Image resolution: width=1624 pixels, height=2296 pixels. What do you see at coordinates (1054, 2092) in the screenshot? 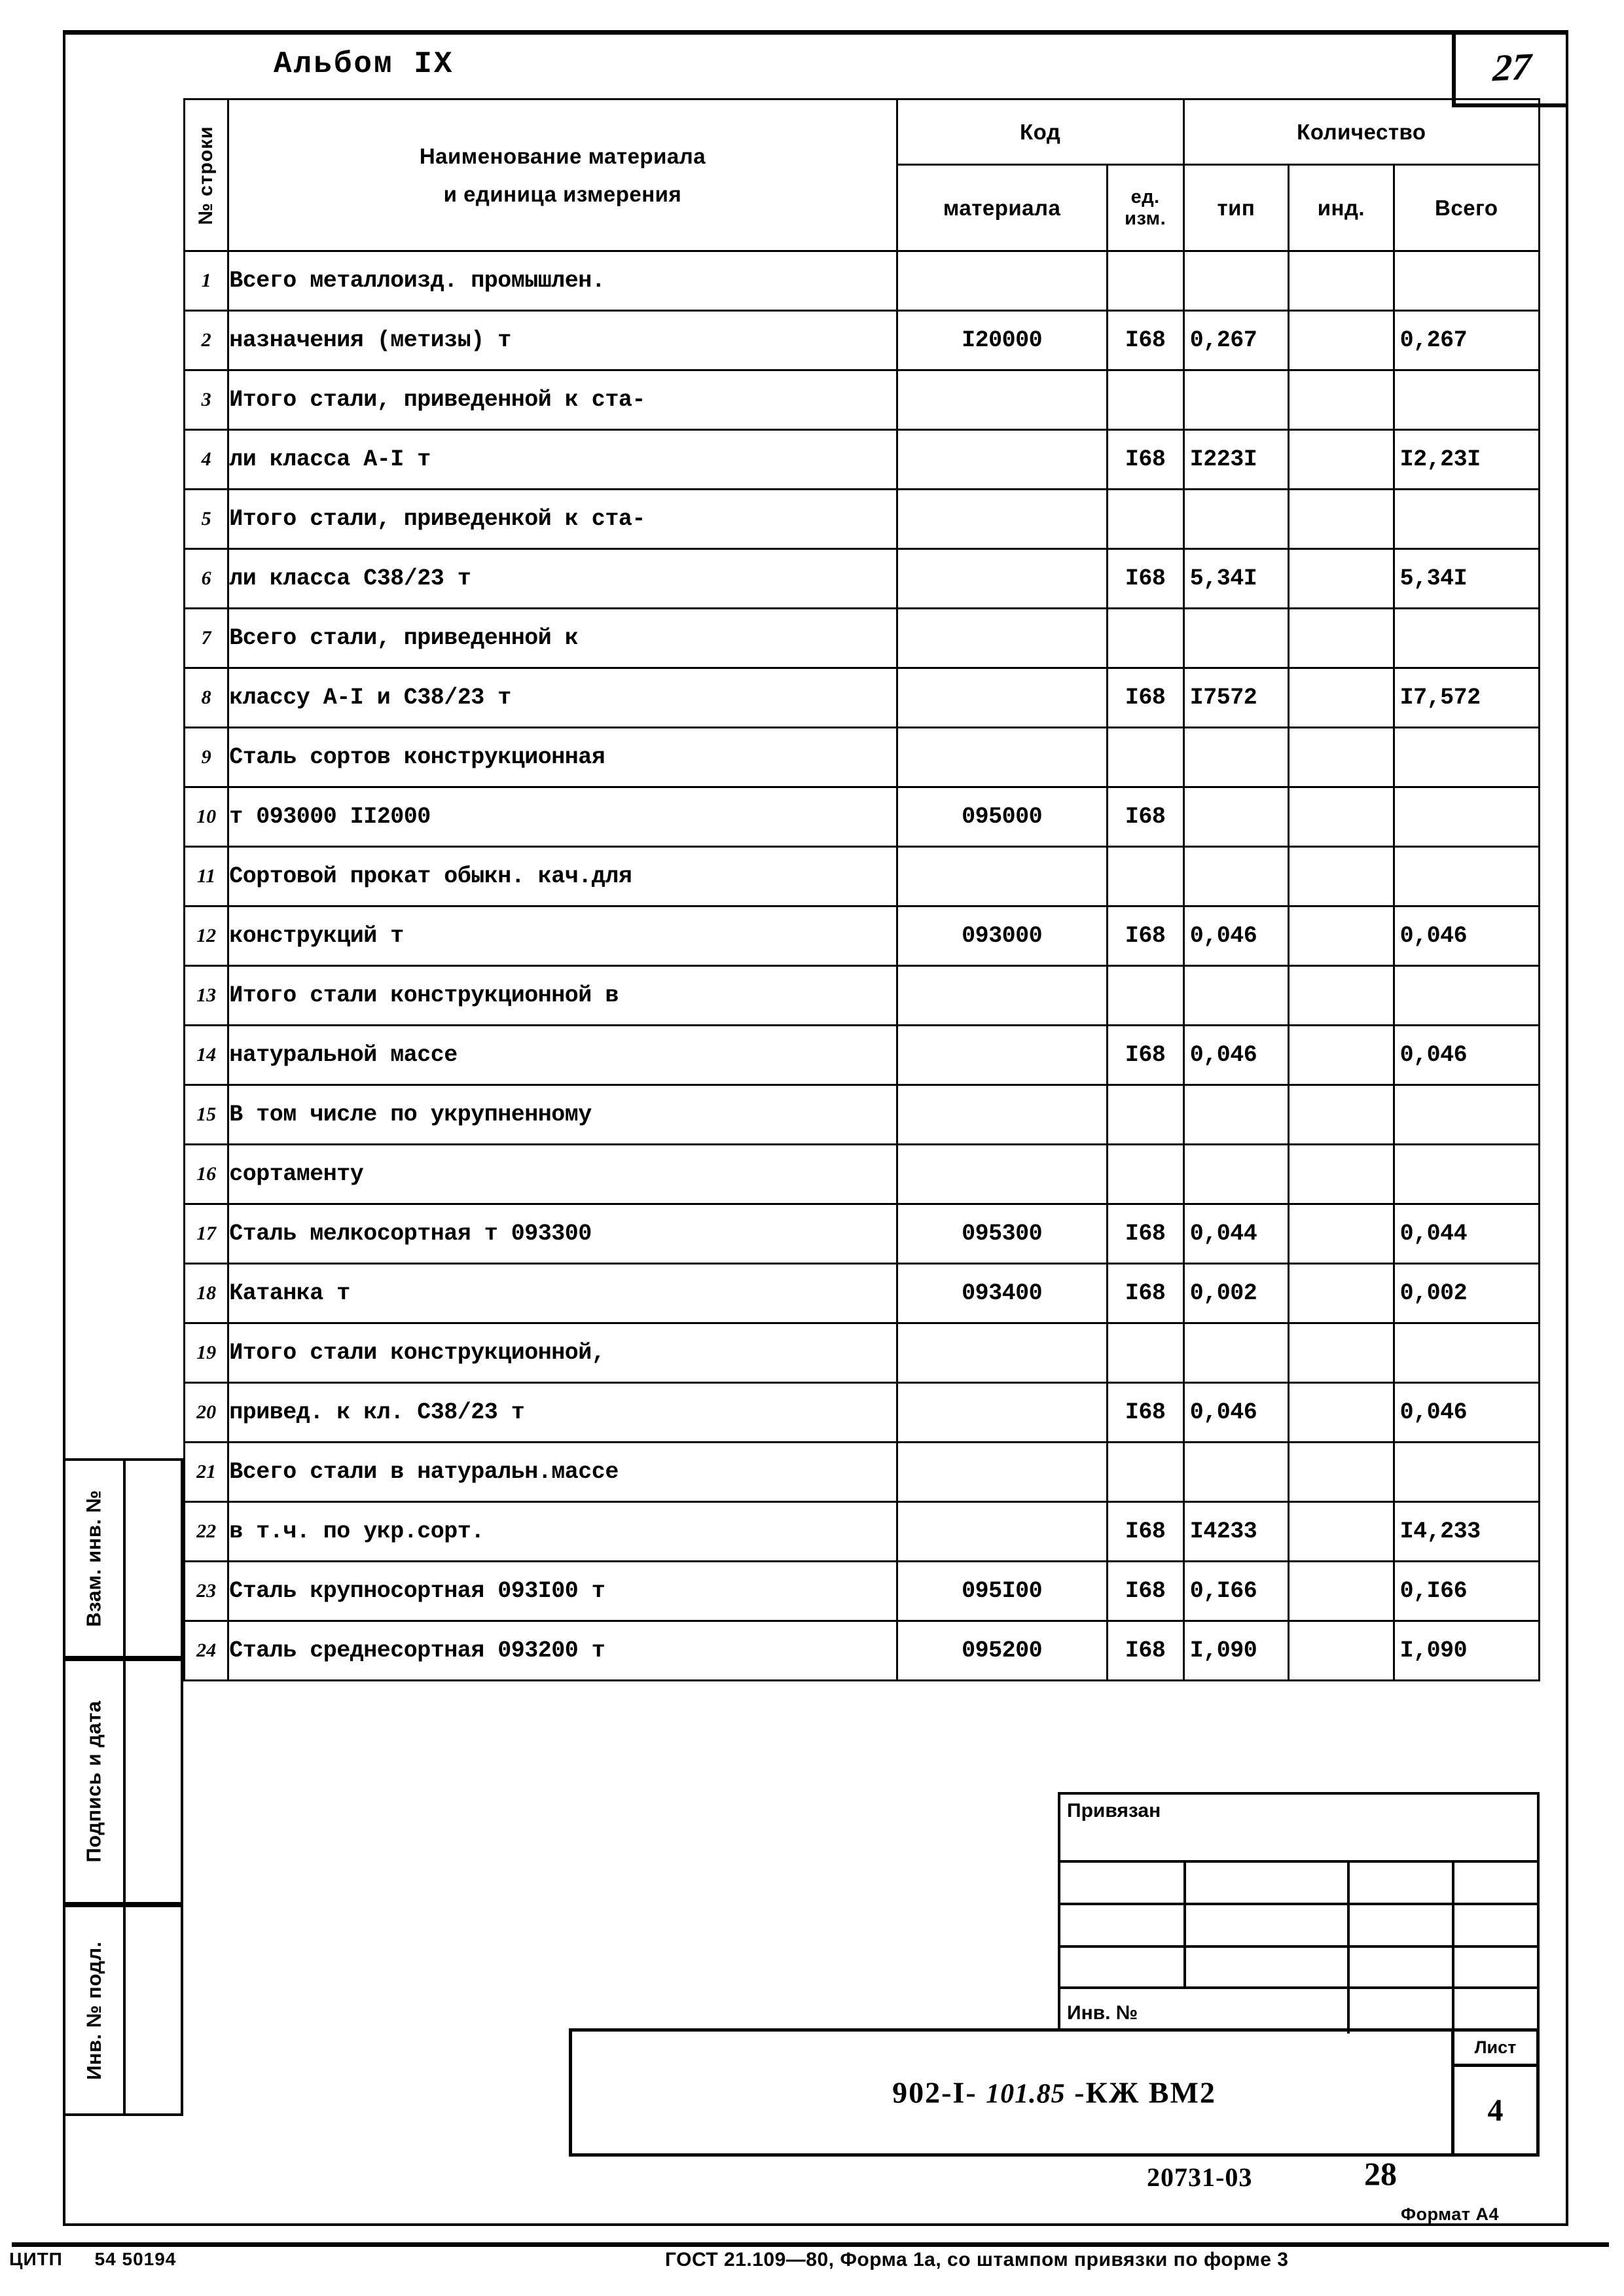
I see `title-block: 902-I- 101.85 -КЖ ВМ2 Лист 4` at bounding box center [1054, 2092].